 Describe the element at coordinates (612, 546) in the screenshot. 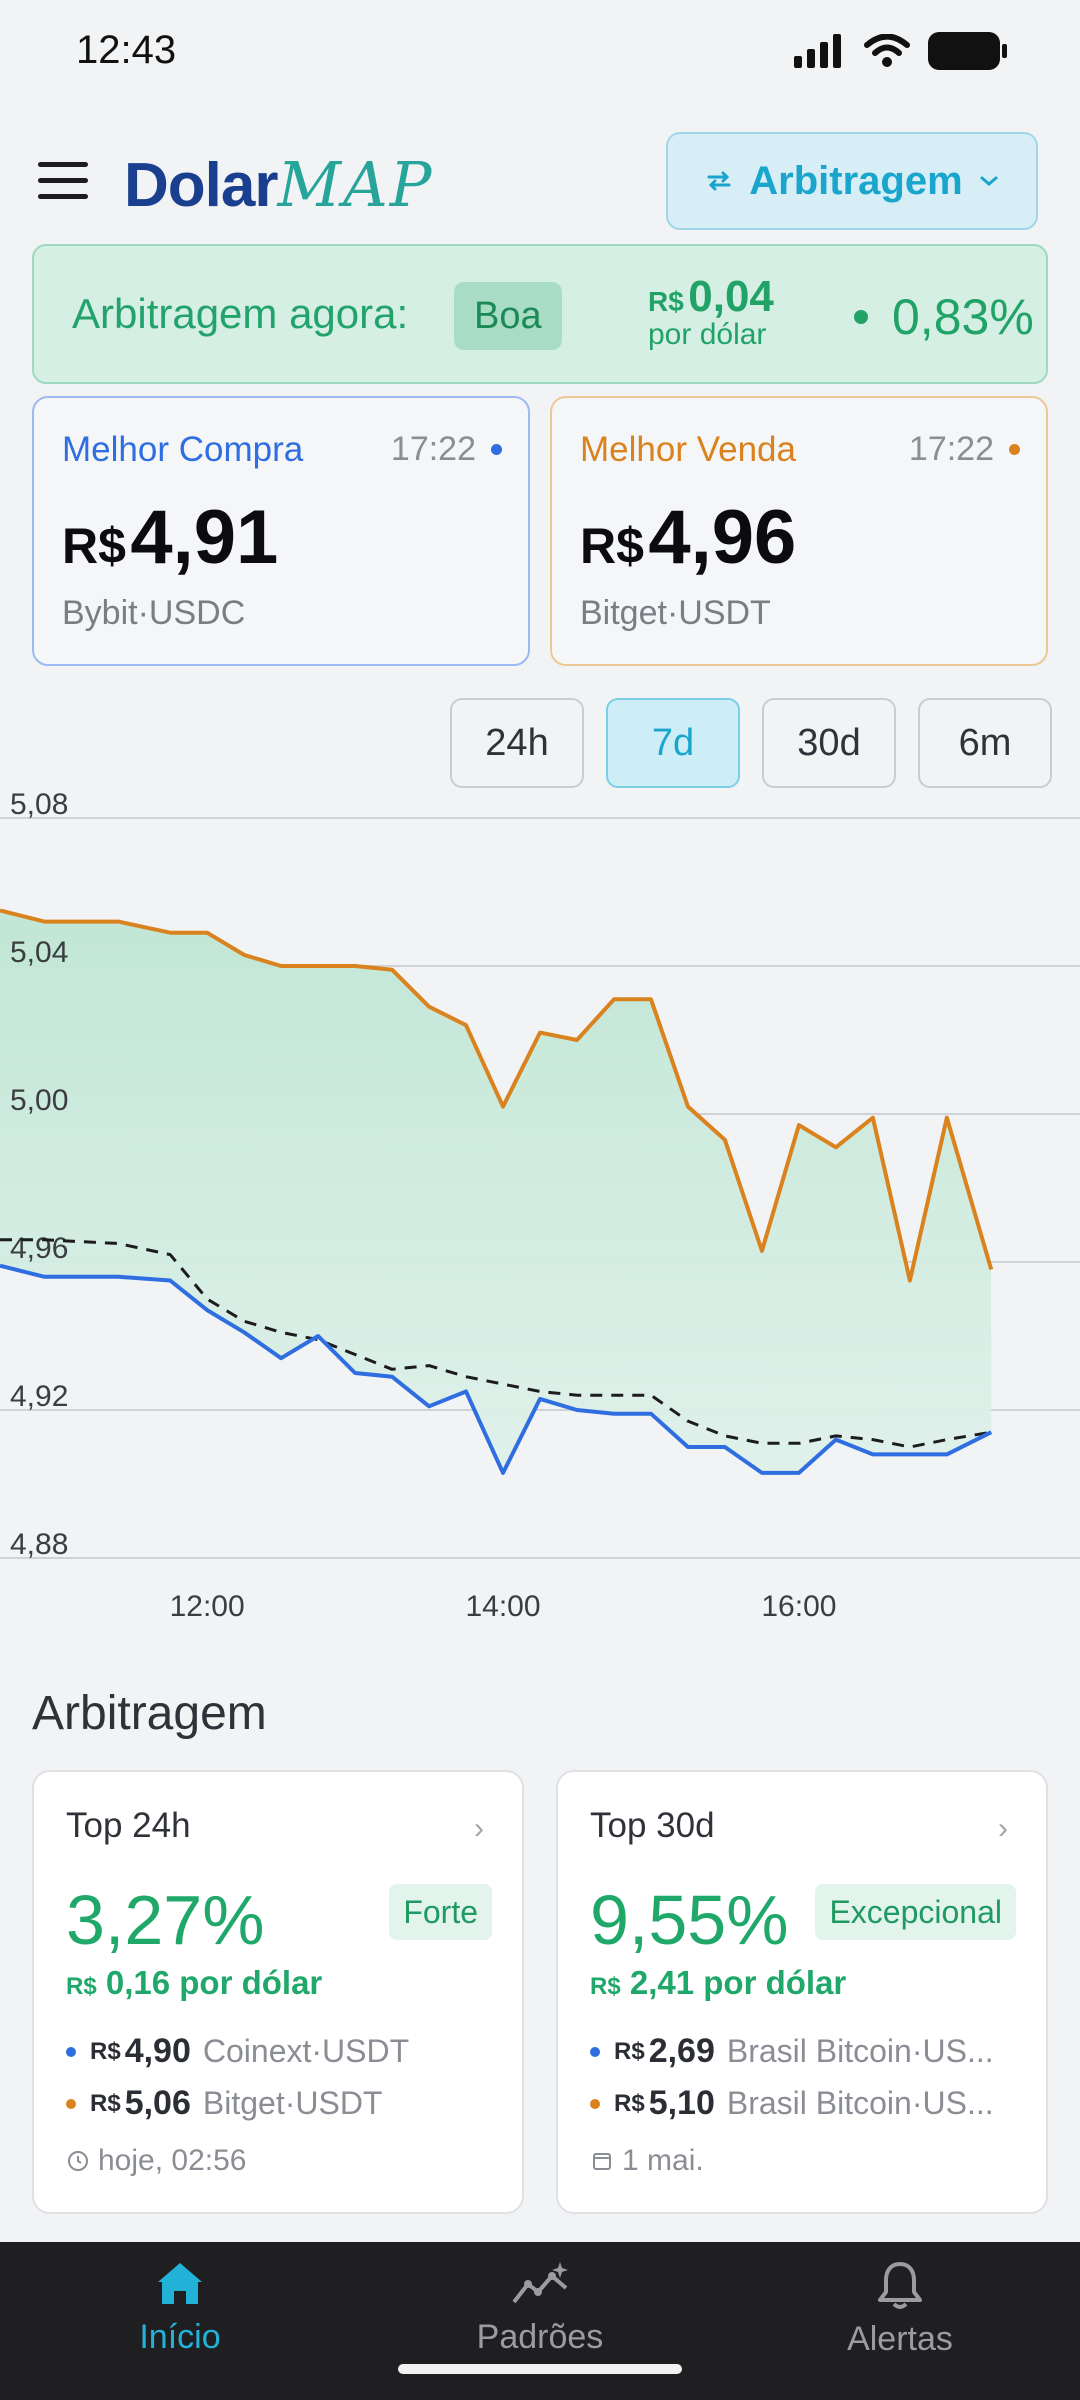

I see `best-sell-currency: R$` at that location.